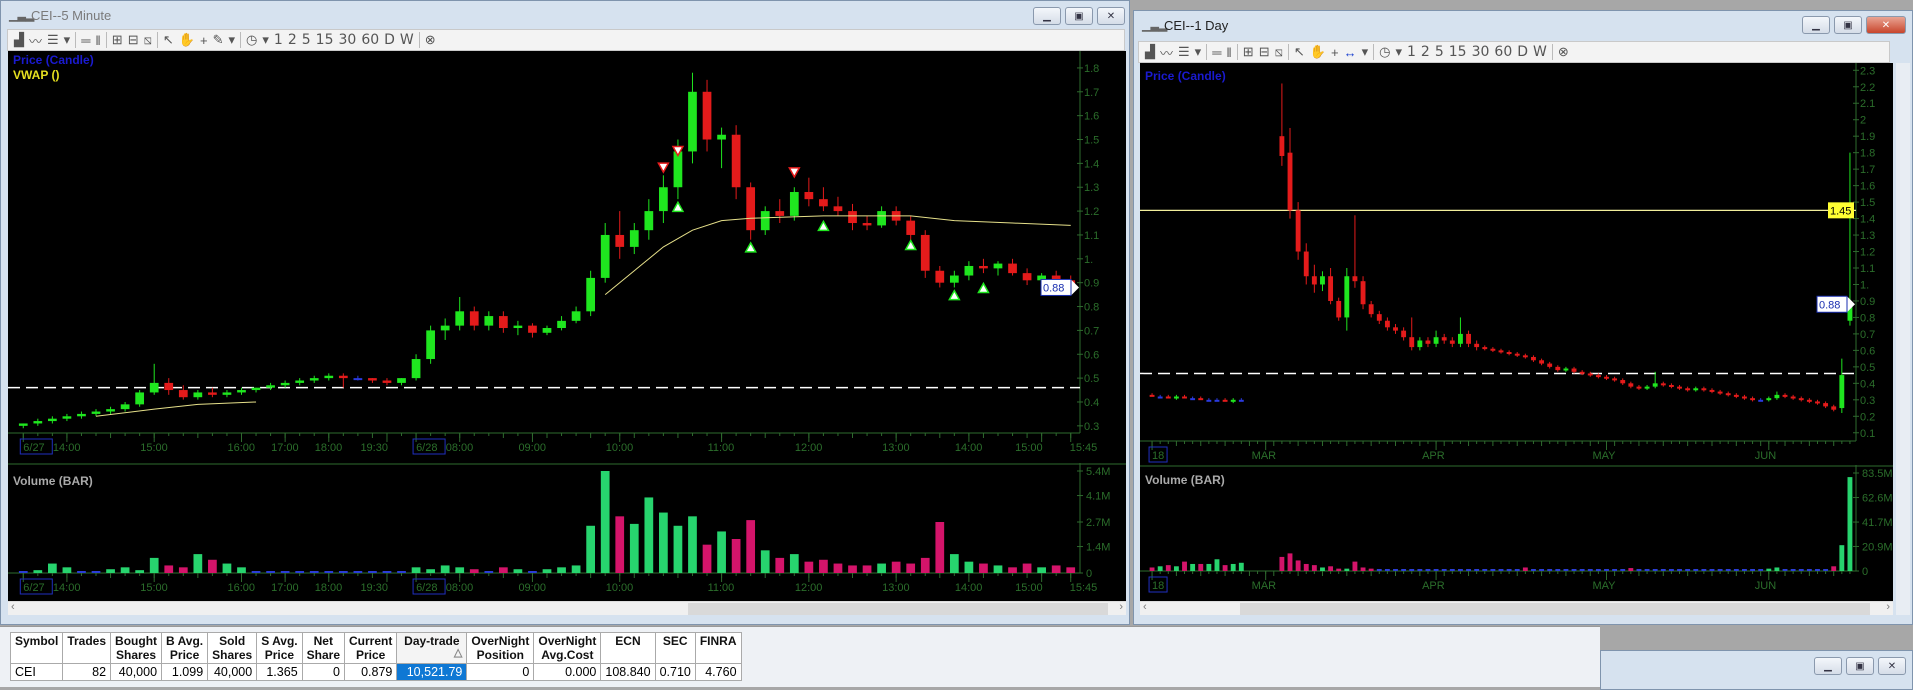 The height and width of the screenshot is (690, 1913). Describe the element at coordinates (718, 672) in the screenshot. I see `table-cell: 4.760` at that location.